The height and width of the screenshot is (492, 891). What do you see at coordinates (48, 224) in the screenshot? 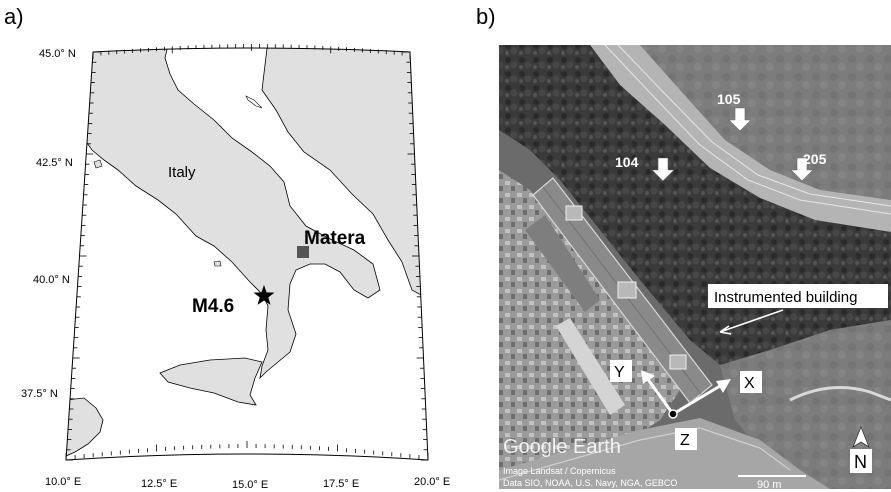
I see `lat-tick-labels: 45.0° N 42.5° N 40.0° N 37.5° N` at bounding box center [48, 224].